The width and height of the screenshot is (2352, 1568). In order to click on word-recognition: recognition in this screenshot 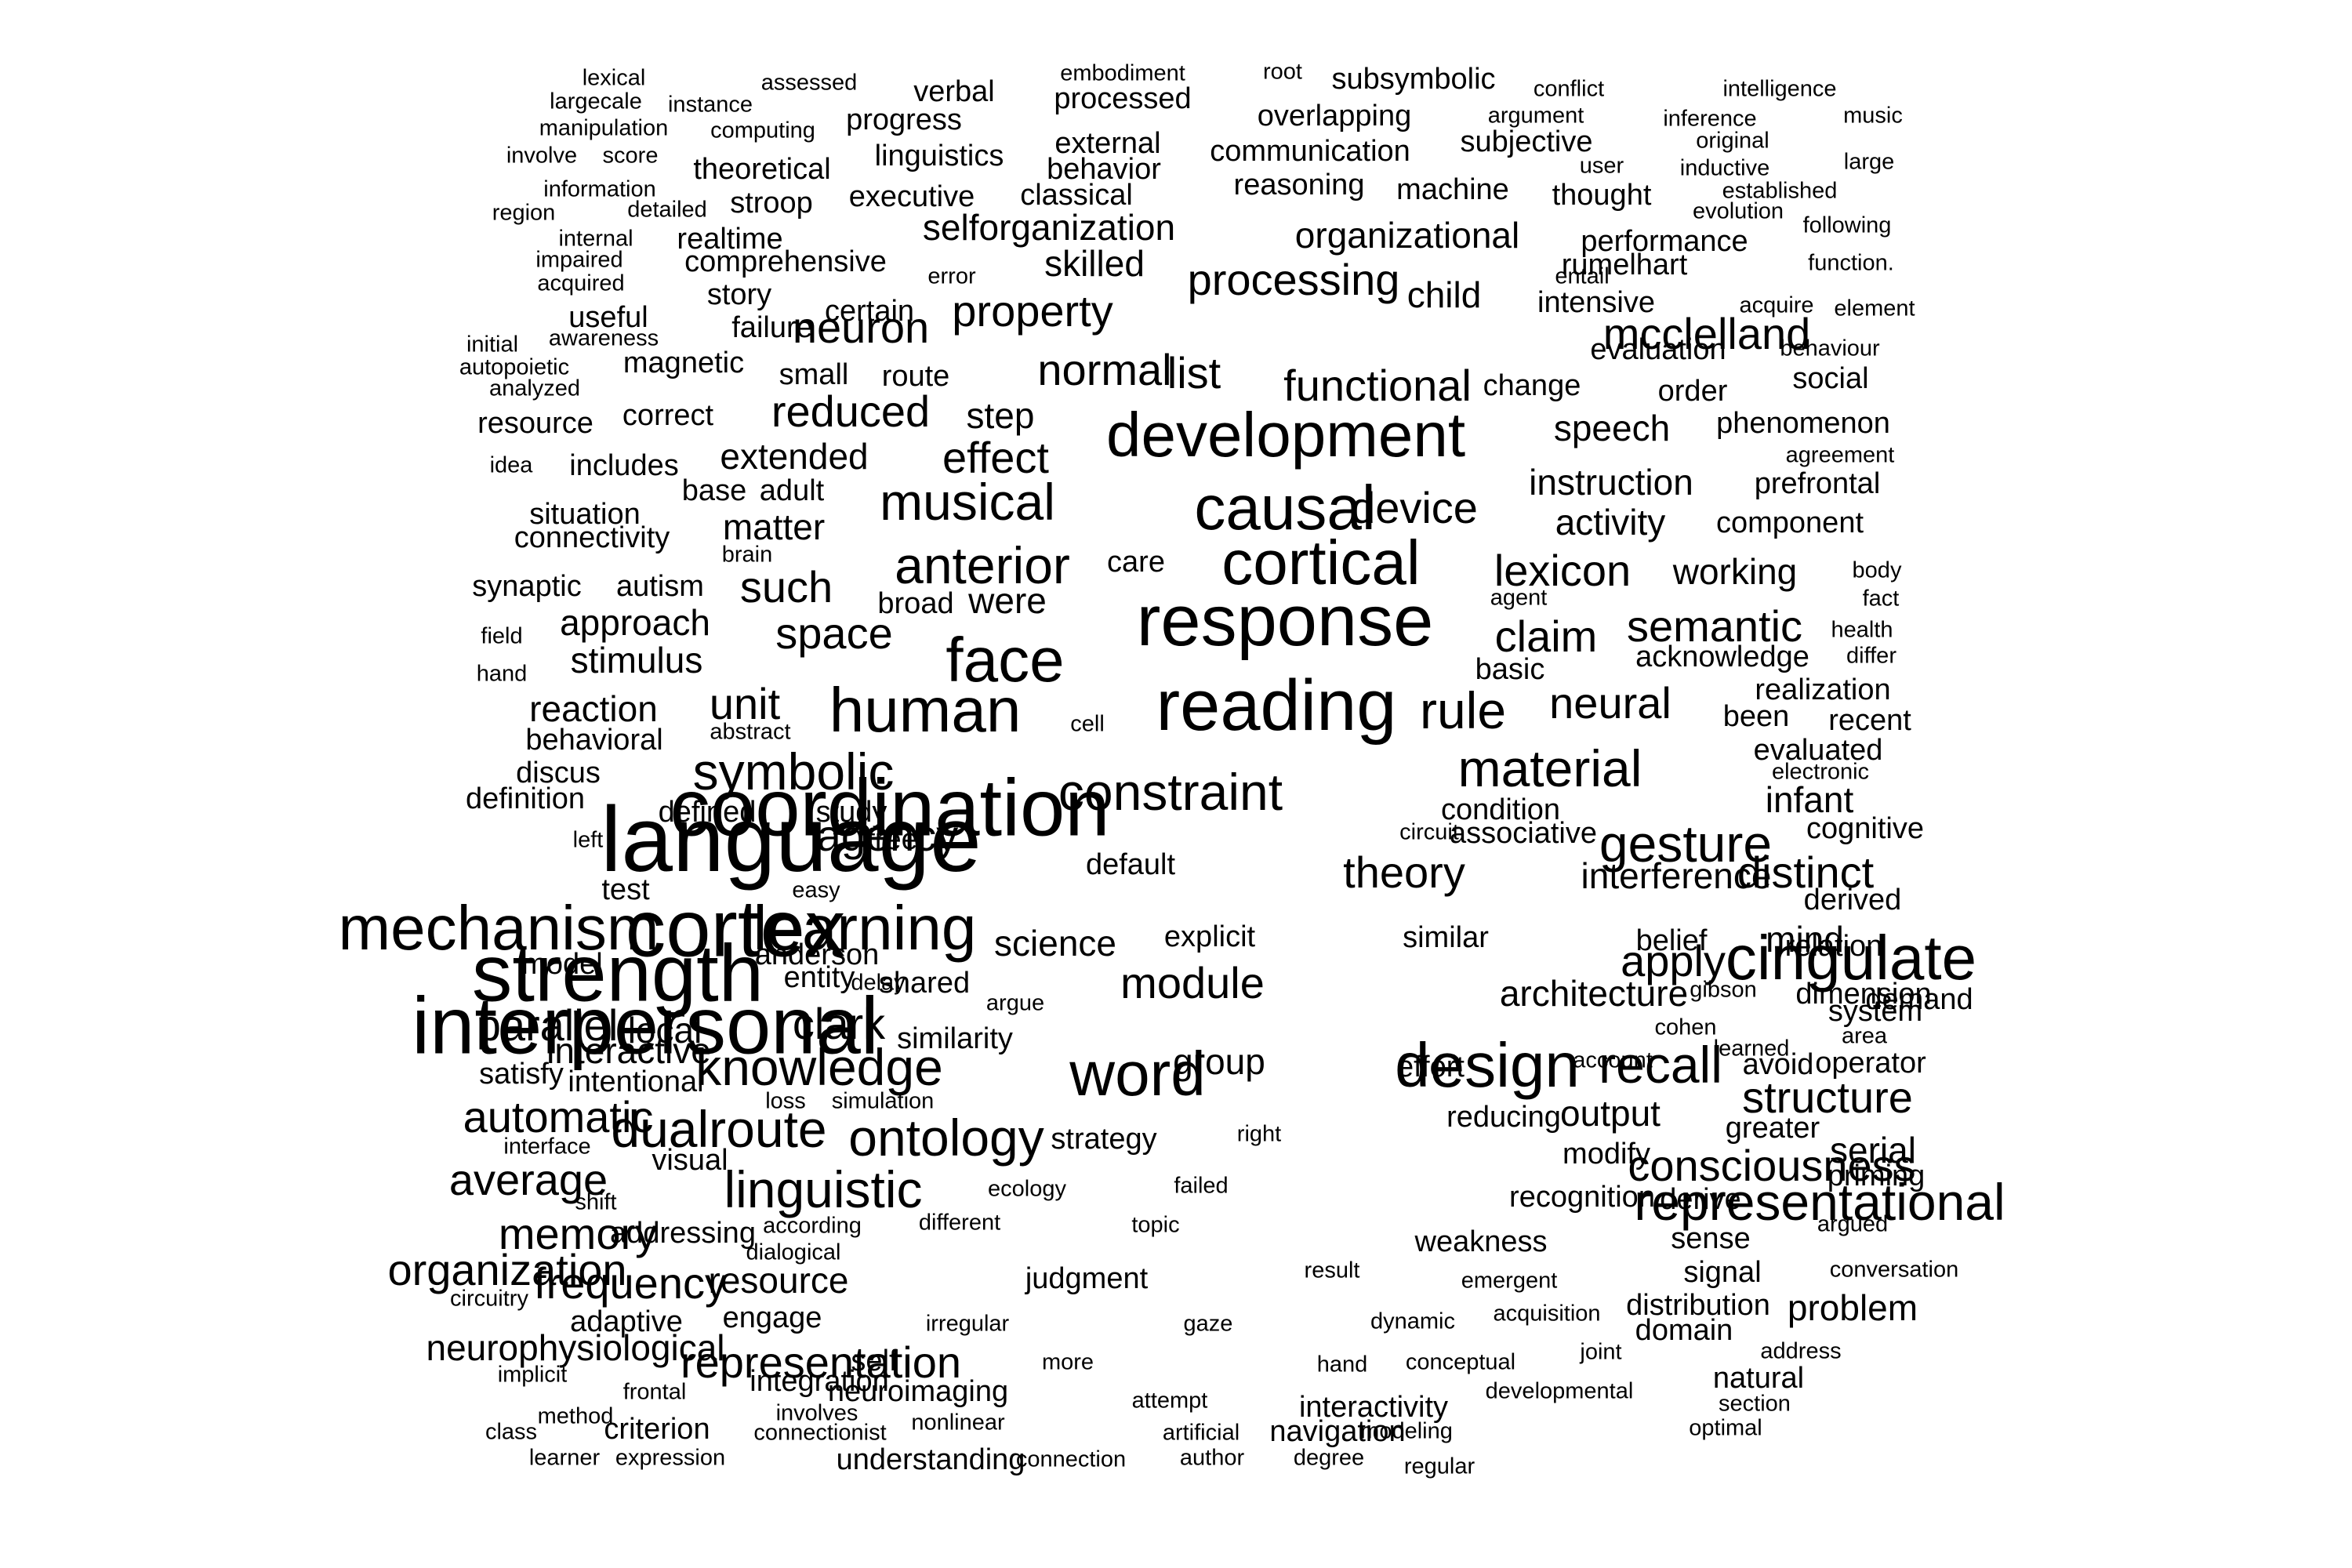, I will do `click(1582, 1197)`.